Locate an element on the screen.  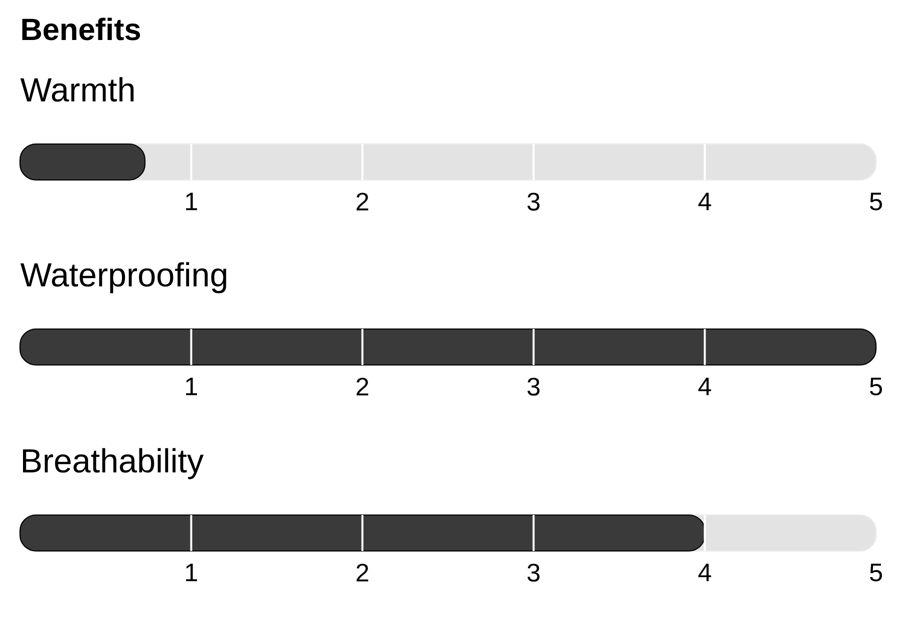
y-tick-label: Breathability is located at coordinates (113, 464).